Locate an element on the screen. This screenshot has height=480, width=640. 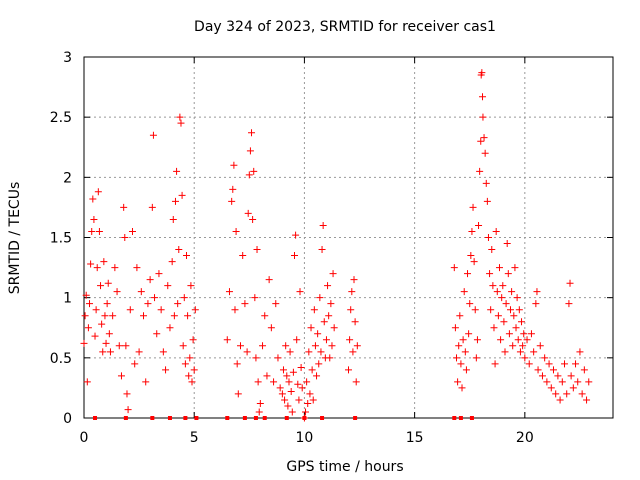
y-axis-label: SRMTID / TECUs is located at coordinates (15, 238).